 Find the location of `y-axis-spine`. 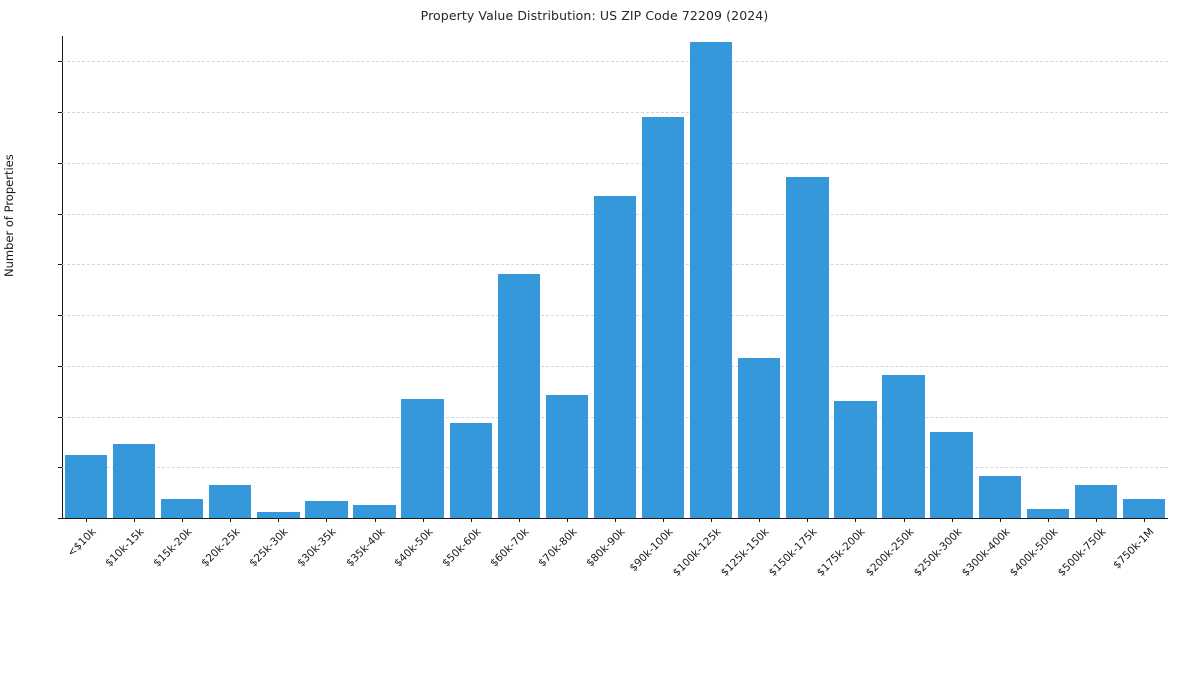

y-axis-spine is located at coordinates (62, 277).